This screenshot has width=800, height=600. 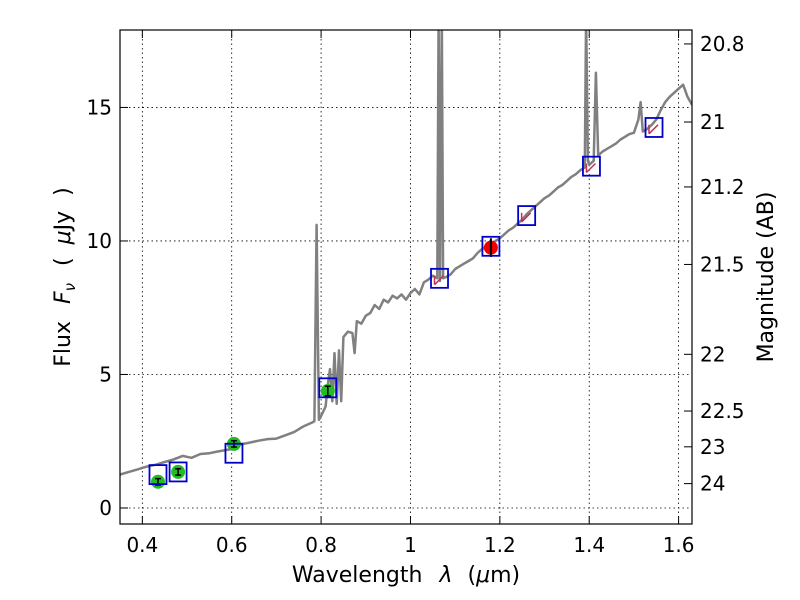 I want to click on y2-axis-title: Magnitude (AB), so click(x=766, y=277).